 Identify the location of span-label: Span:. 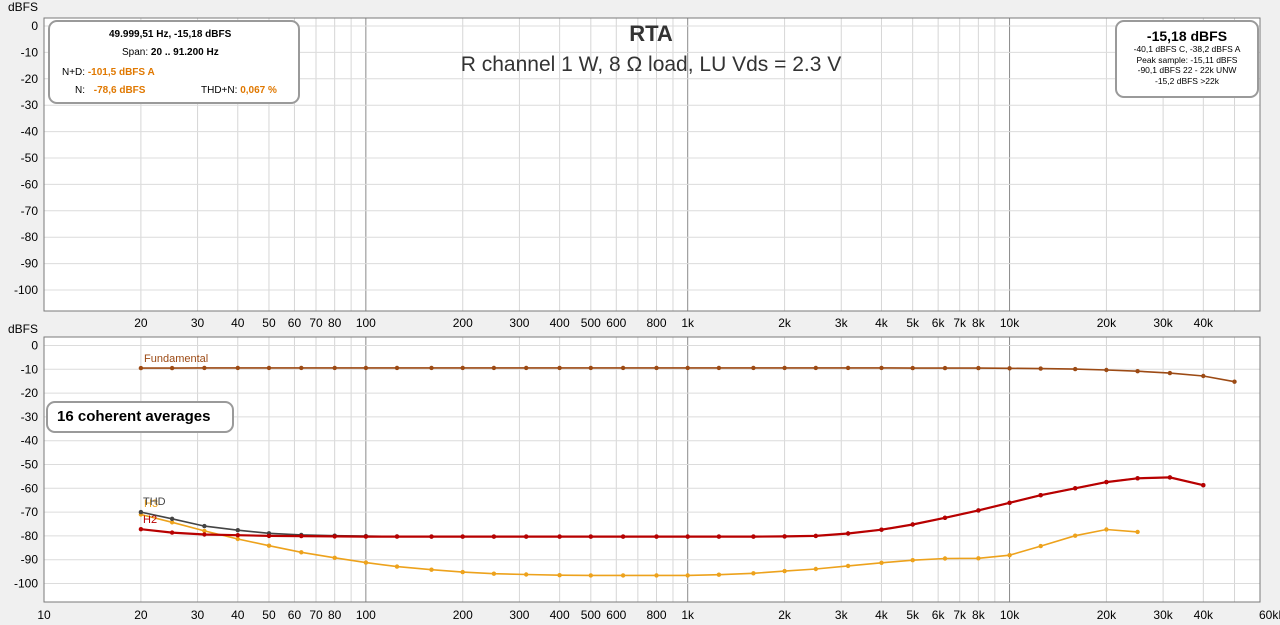
(135, 52).